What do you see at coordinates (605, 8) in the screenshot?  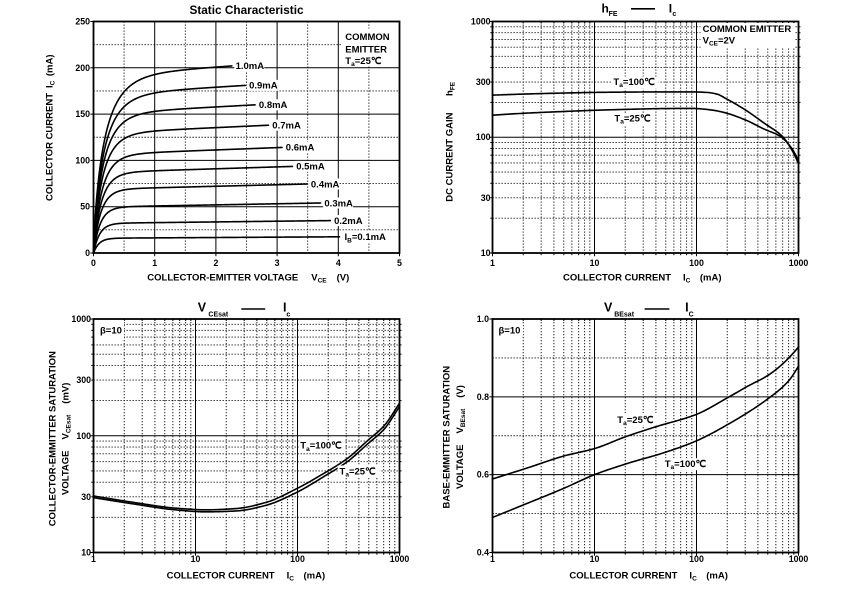 I see `svg-text: h` at bounding box center [605, 8].